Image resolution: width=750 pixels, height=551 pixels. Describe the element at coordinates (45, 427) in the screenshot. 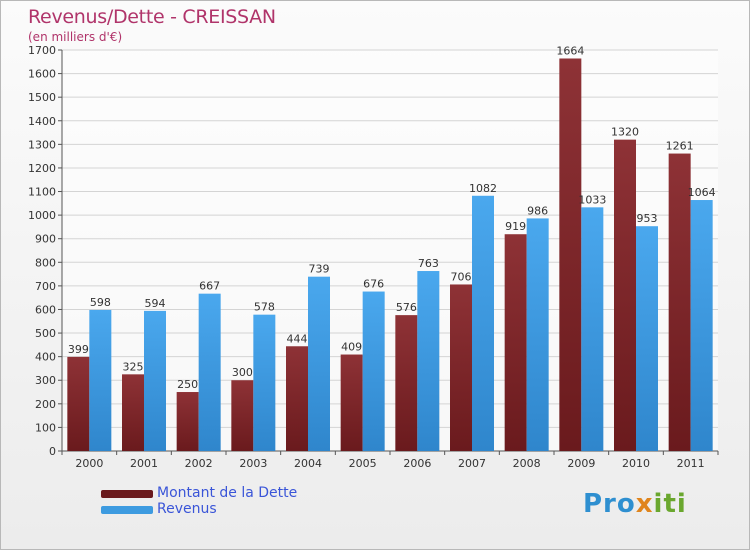

I see `y-tick-label: 100` at that location.